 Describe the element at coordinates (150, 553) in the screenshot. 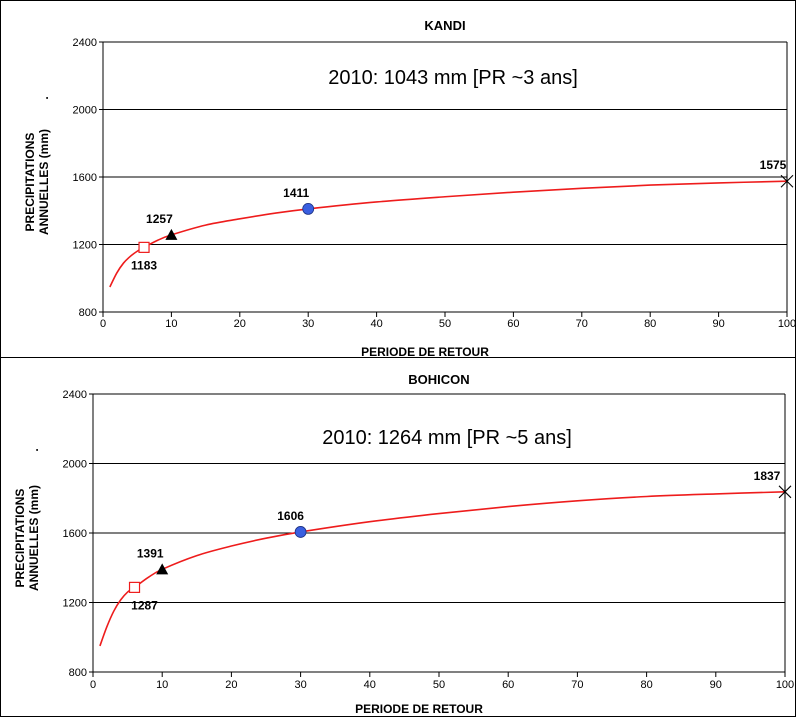

I see `data-label: 1391` at that location.